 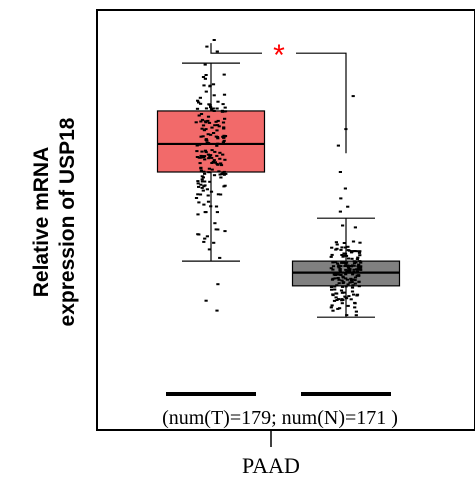 I want to click on group-bar-T, so click(x=211, y=394).